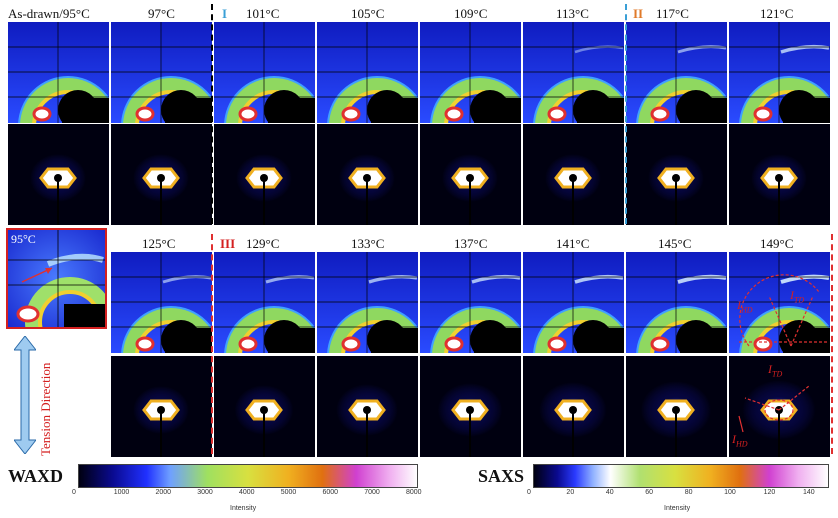 The width and height of the screenshot is (838, 518). I want to click on colorbar-tick: 80, so click(688, 492).